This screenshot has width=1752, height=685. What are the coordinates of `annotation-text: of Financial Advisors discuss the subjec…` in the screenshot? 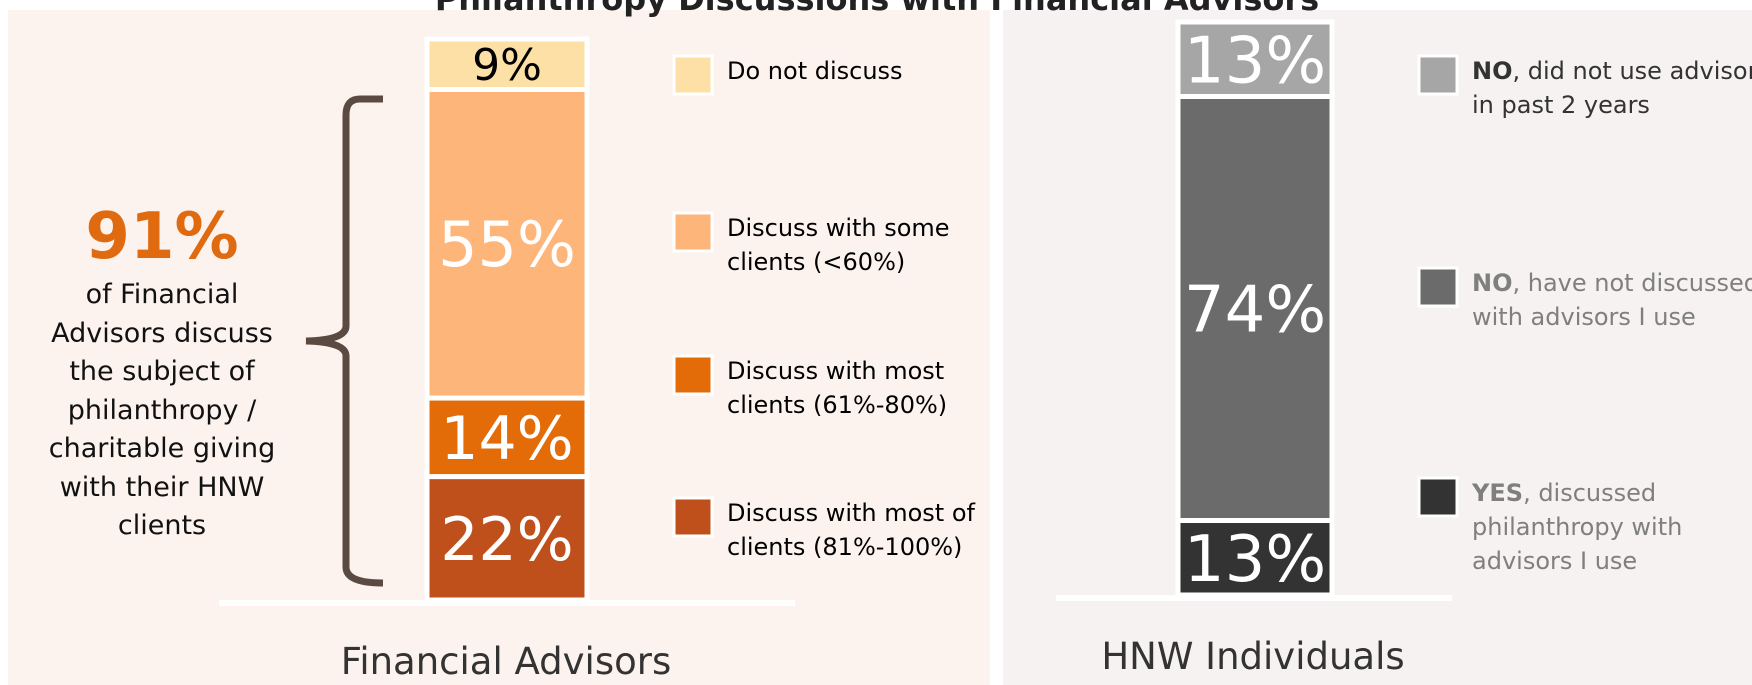 It's located at (162, 410).